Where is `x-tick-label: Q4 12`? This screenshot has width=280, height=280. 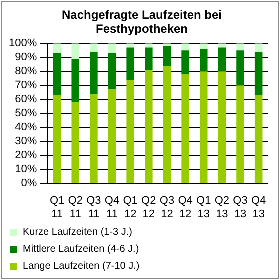
x-tick-label: Q4 12 is located at coordinates (185, 207).